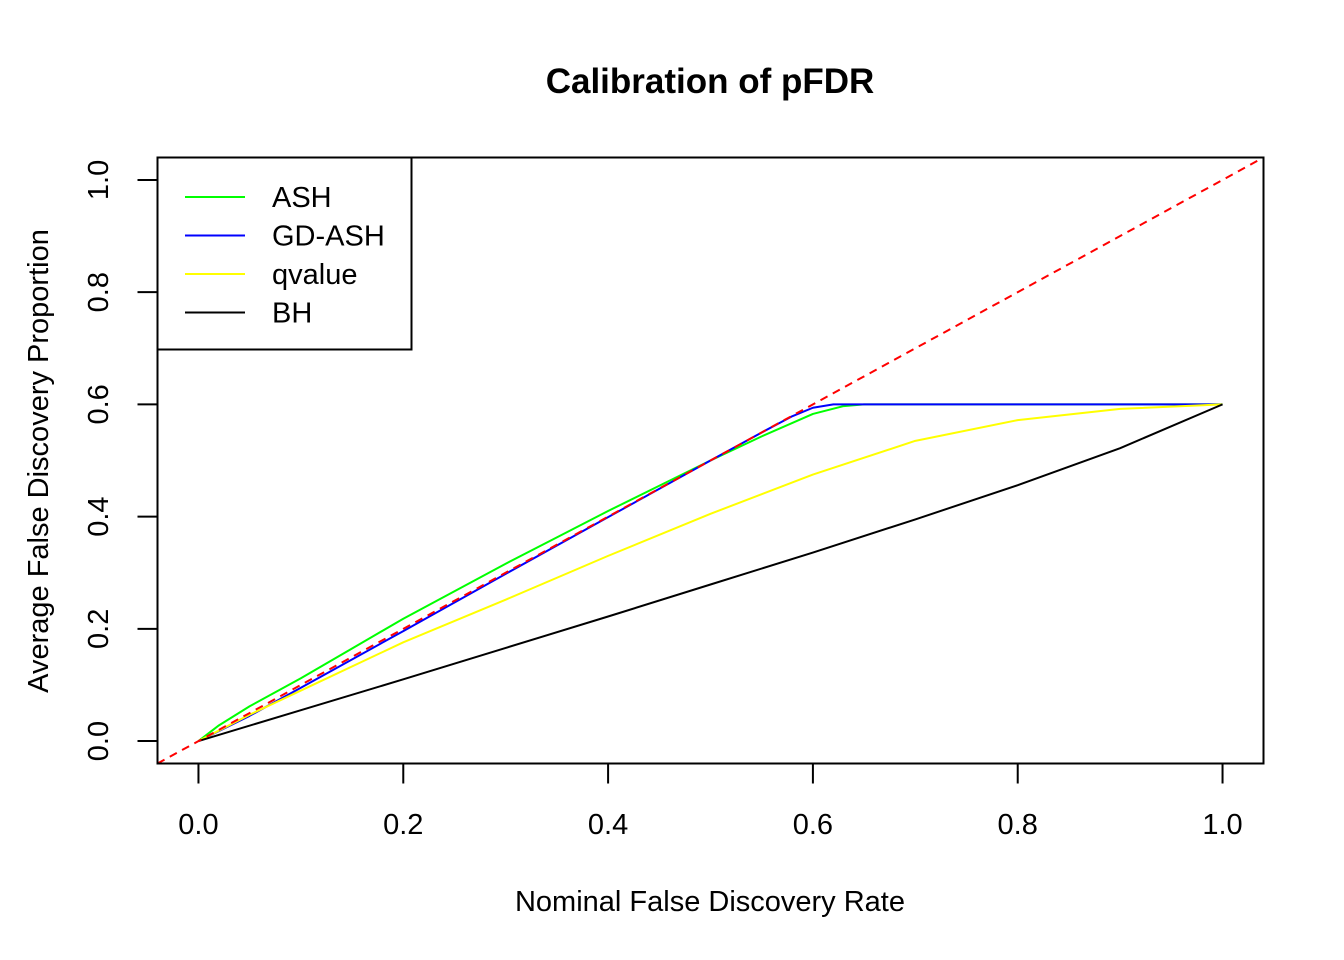  Describe the element at coordinates (1222, 825) in the screenshot. I see `x-tick-label: 1.0` at that location.